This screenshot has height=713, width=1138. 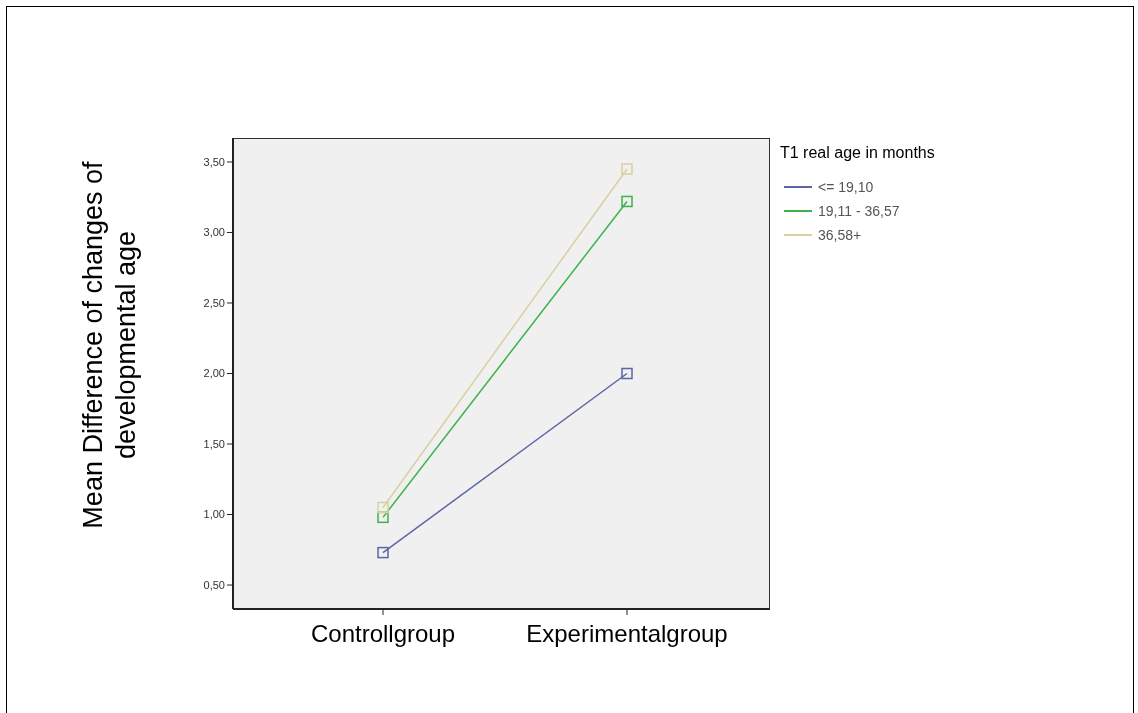 I want to click on x-tick-label: Controllgroup, so click(x=383, y=634).